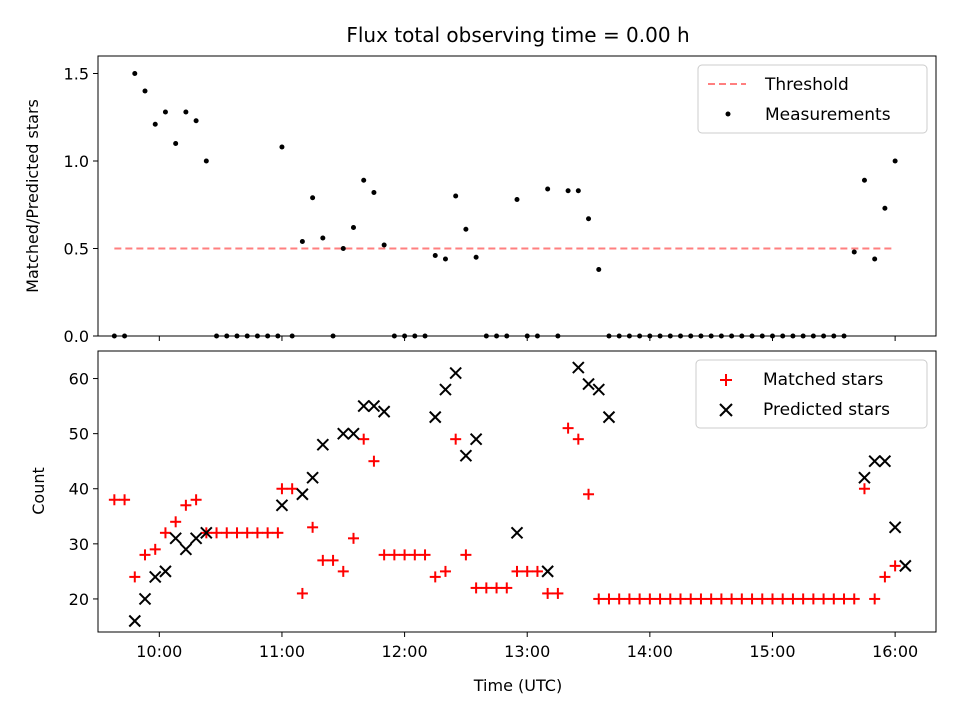 This screenshot has height=720, width=960. Describe the element at coordinates (79, 379) in the screenshot. I see `bottom-y-tick-label: 60` at that location.